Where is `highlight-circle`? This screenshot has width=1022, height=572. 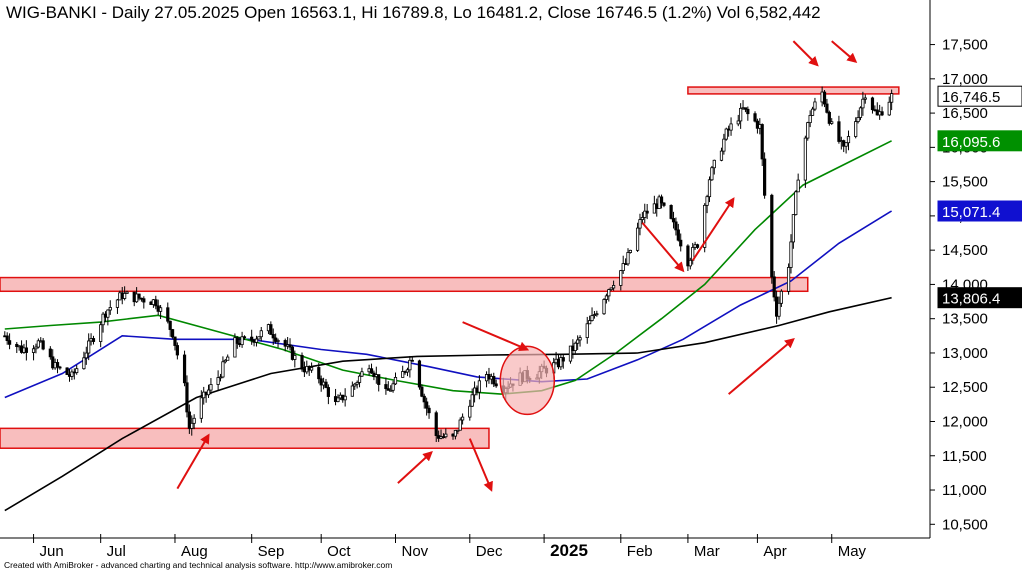
highlight-circle is located at coordinates (527, 380).